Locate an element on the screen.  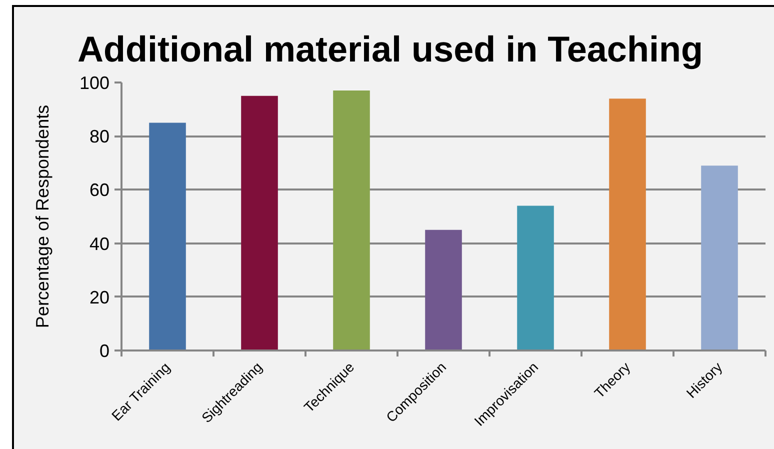
y-tick-label: 60 is located at coordinates (99, 190).